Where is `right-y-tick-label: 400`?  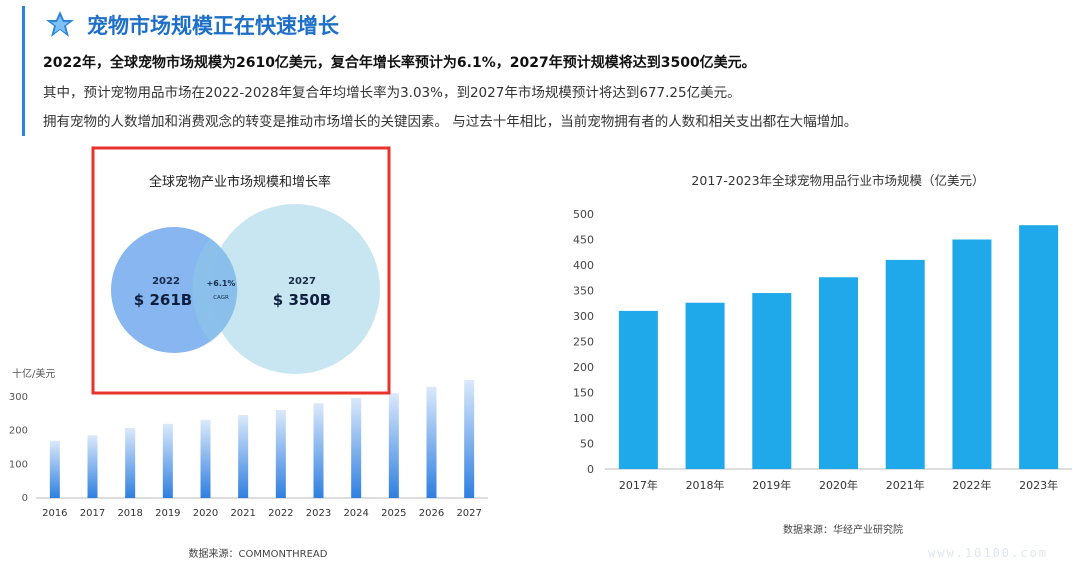
right-y-tick-label: 400 is located at coordinates (583, 265).